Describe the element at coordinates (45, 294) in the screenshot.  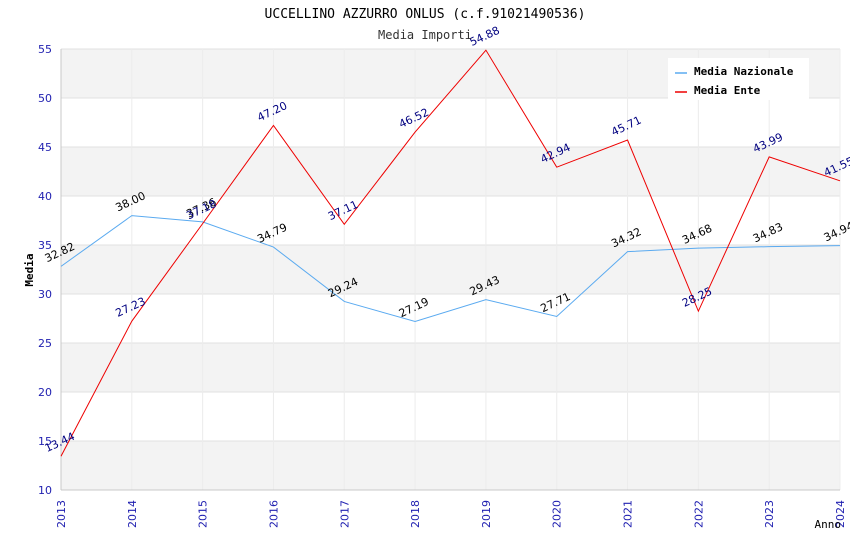
I see `y-tick-label: 30` at that location.